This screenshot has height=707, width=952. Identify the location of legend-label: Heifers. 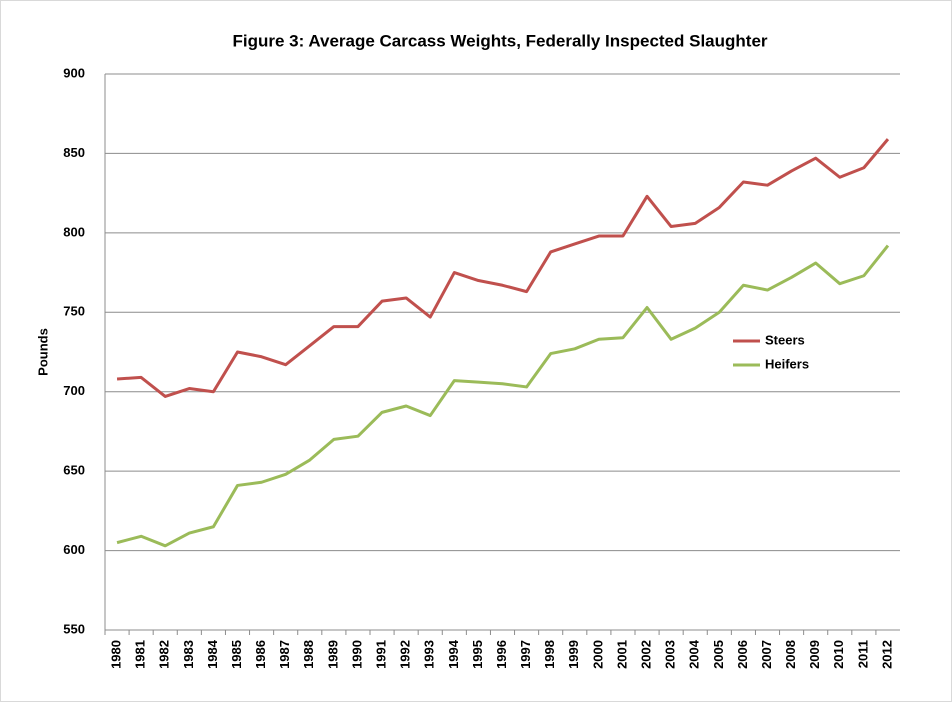
(787, 363).